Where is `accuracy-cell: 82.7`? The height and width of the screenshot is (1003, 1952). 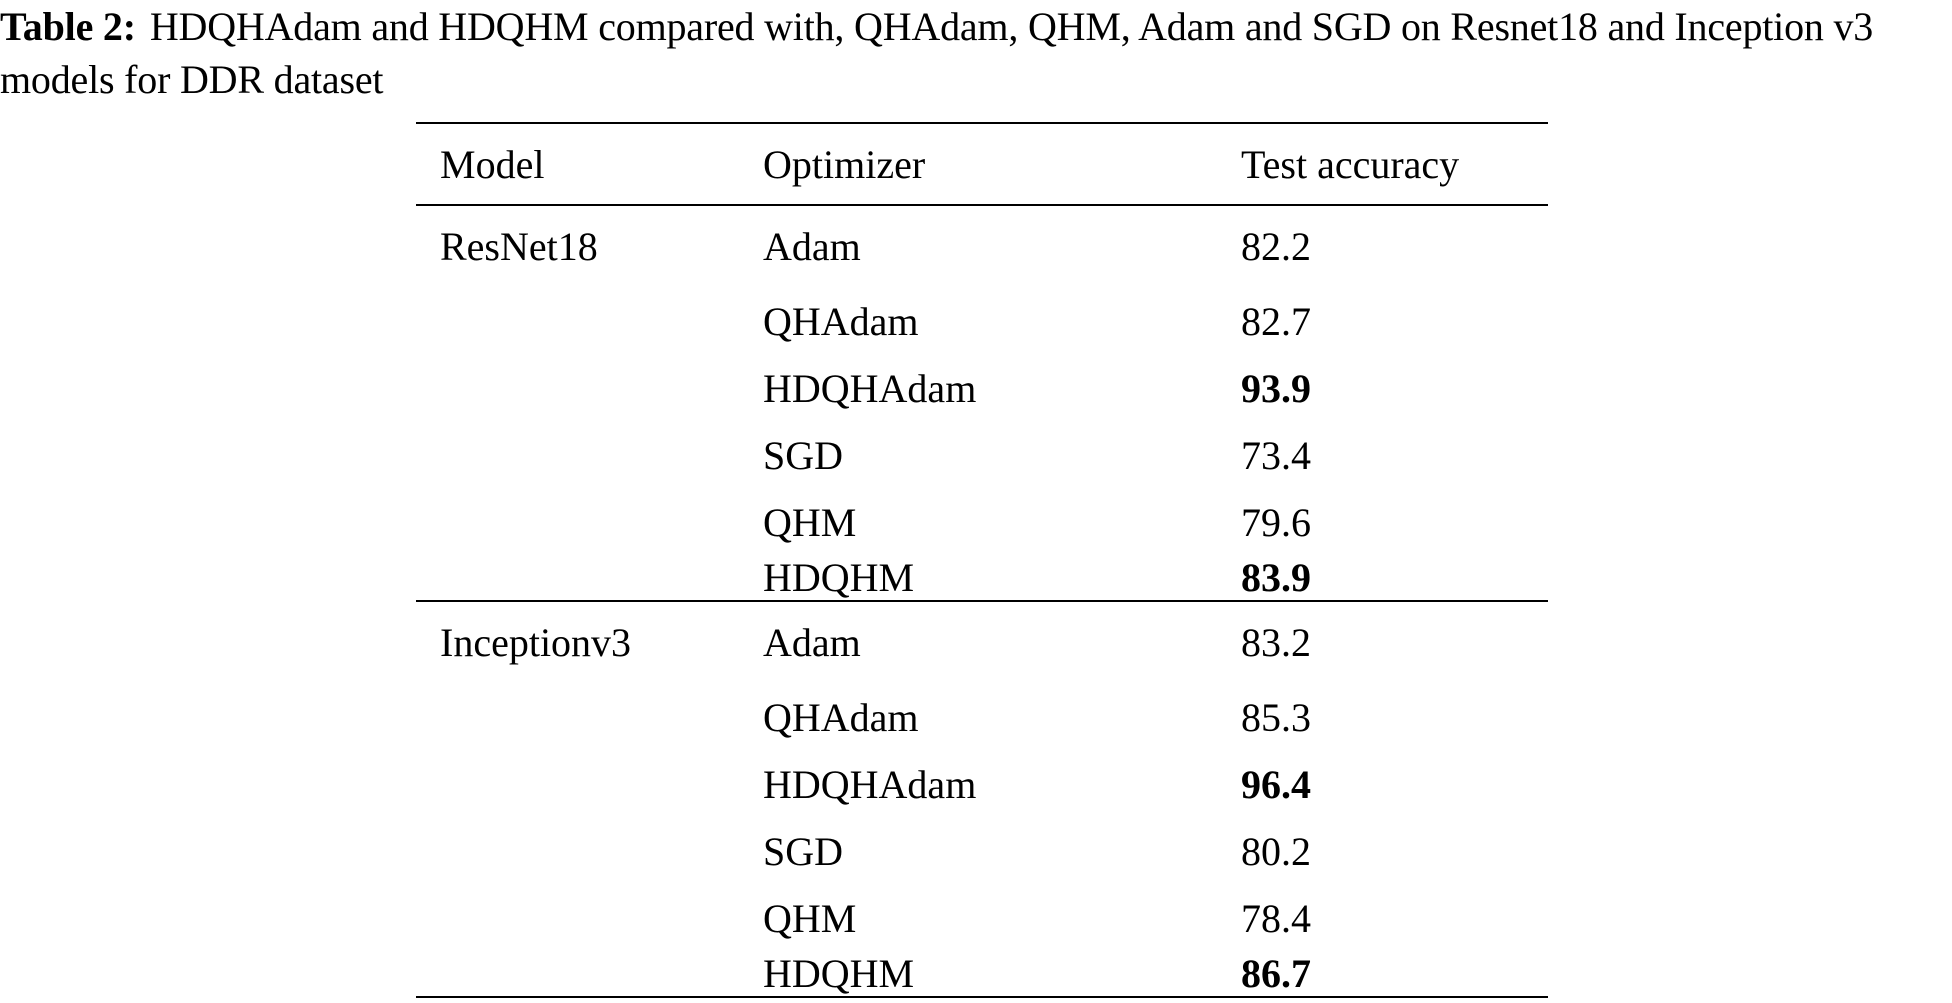
accuracy-cell: 82.7 is located at coordinates (1276, 321).